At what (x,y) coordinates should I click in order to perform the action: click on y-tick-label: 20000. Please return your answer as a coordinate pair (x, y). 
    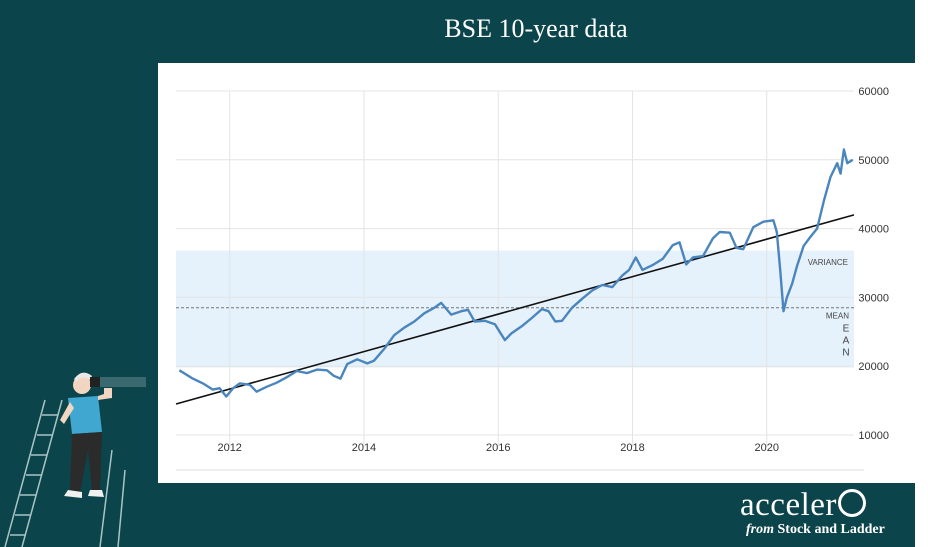
    Looking at the image, I should click on (873, 367).